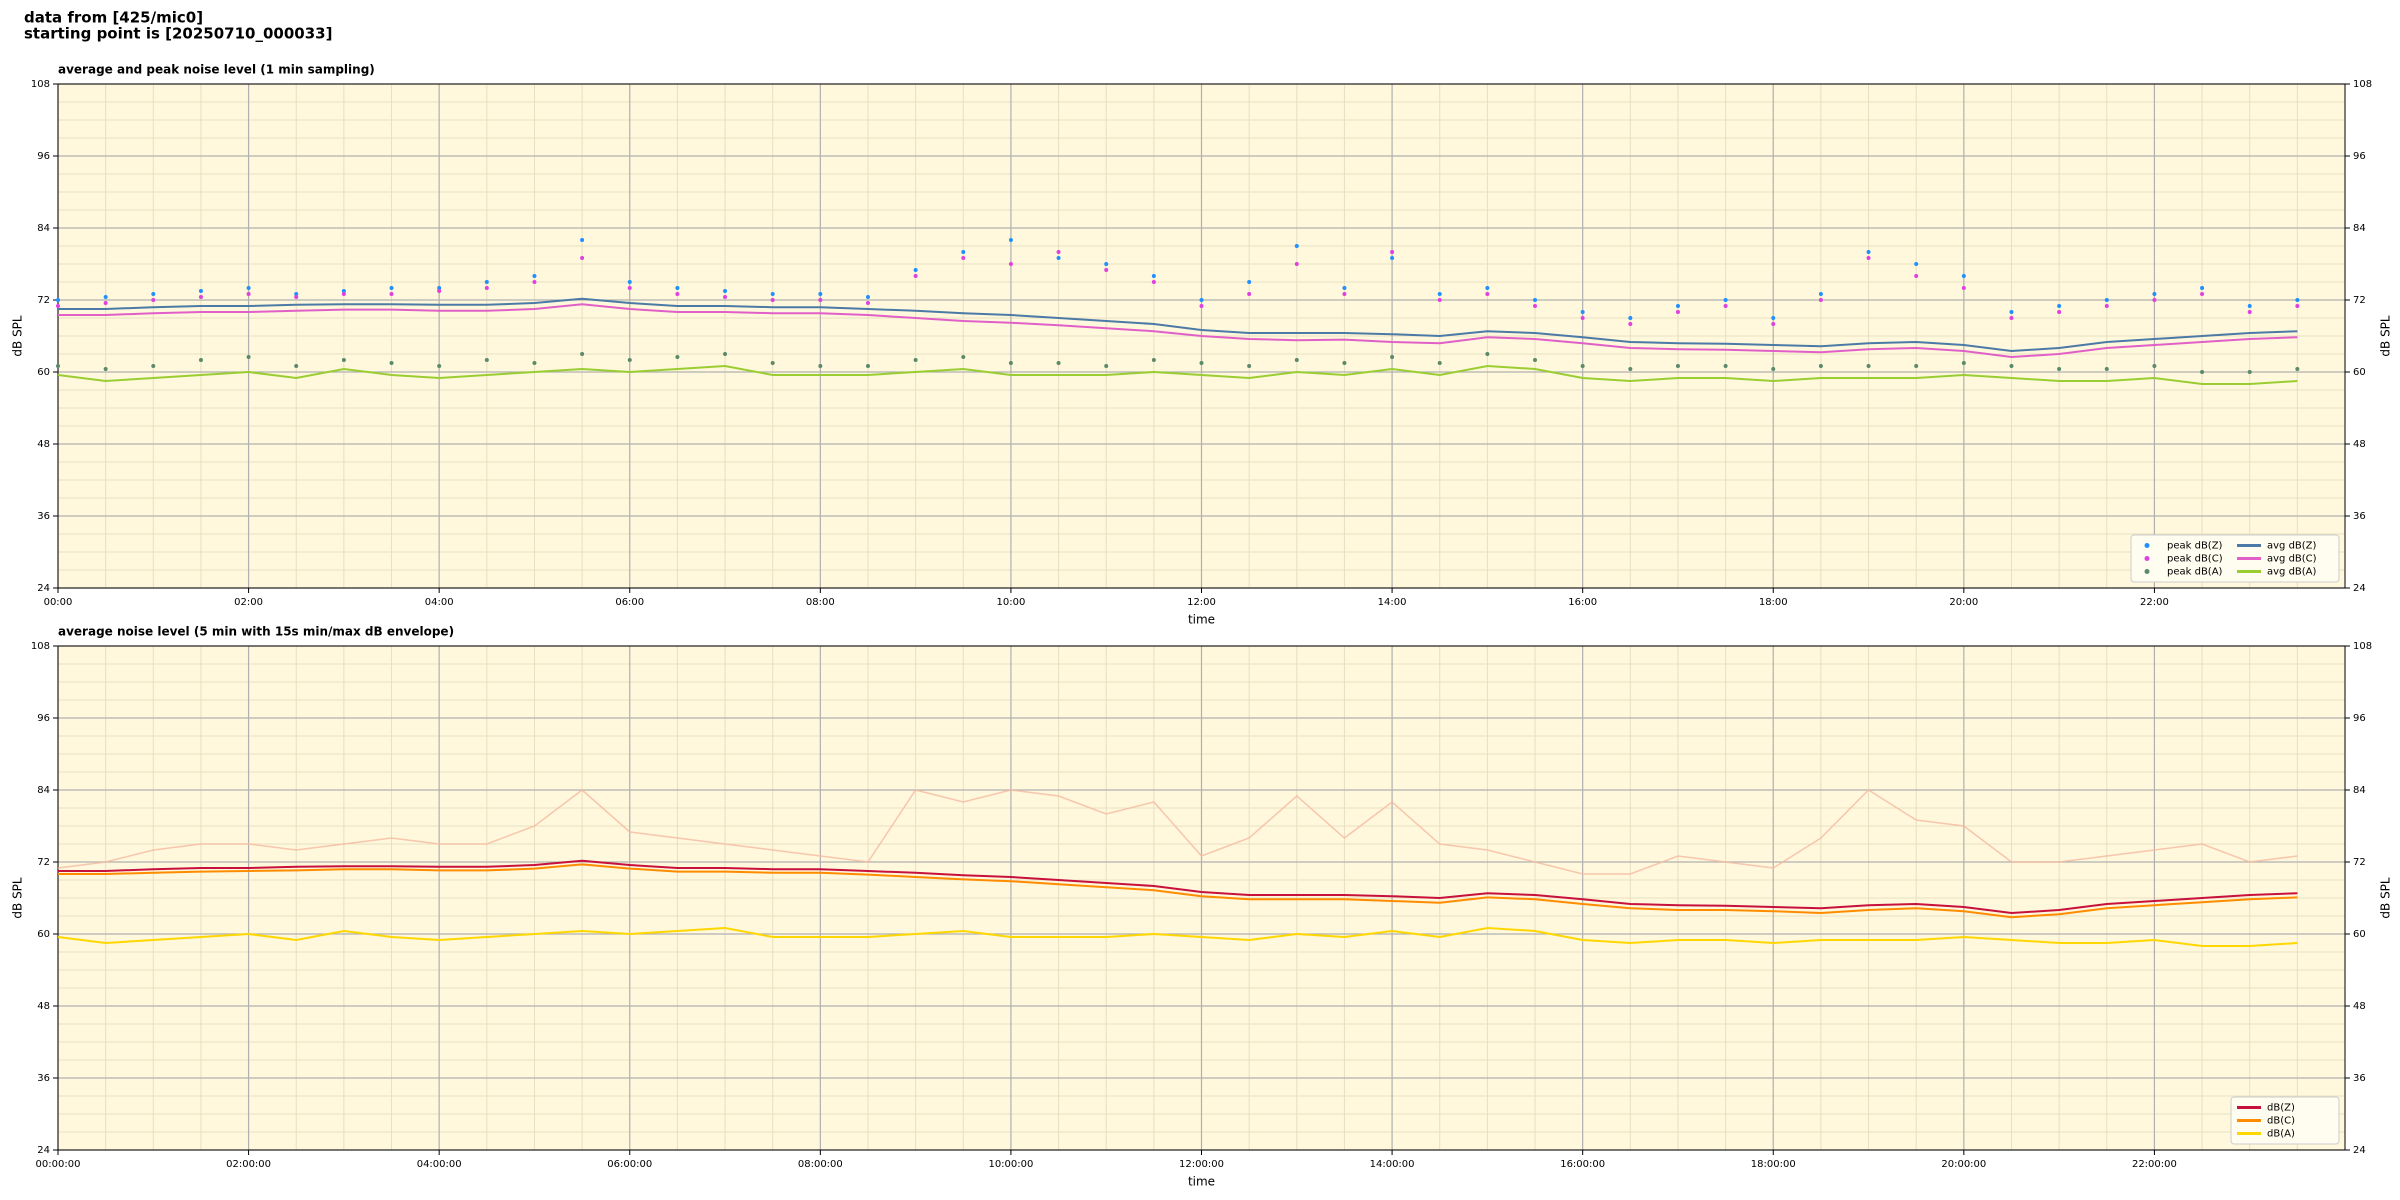 The height and width of the screenshot is (1200, 2400). What do you see at coordinates (2359, 300) in the screenshot?
I see `y2-tick-label: 72` at bounding box center [2359, 300].